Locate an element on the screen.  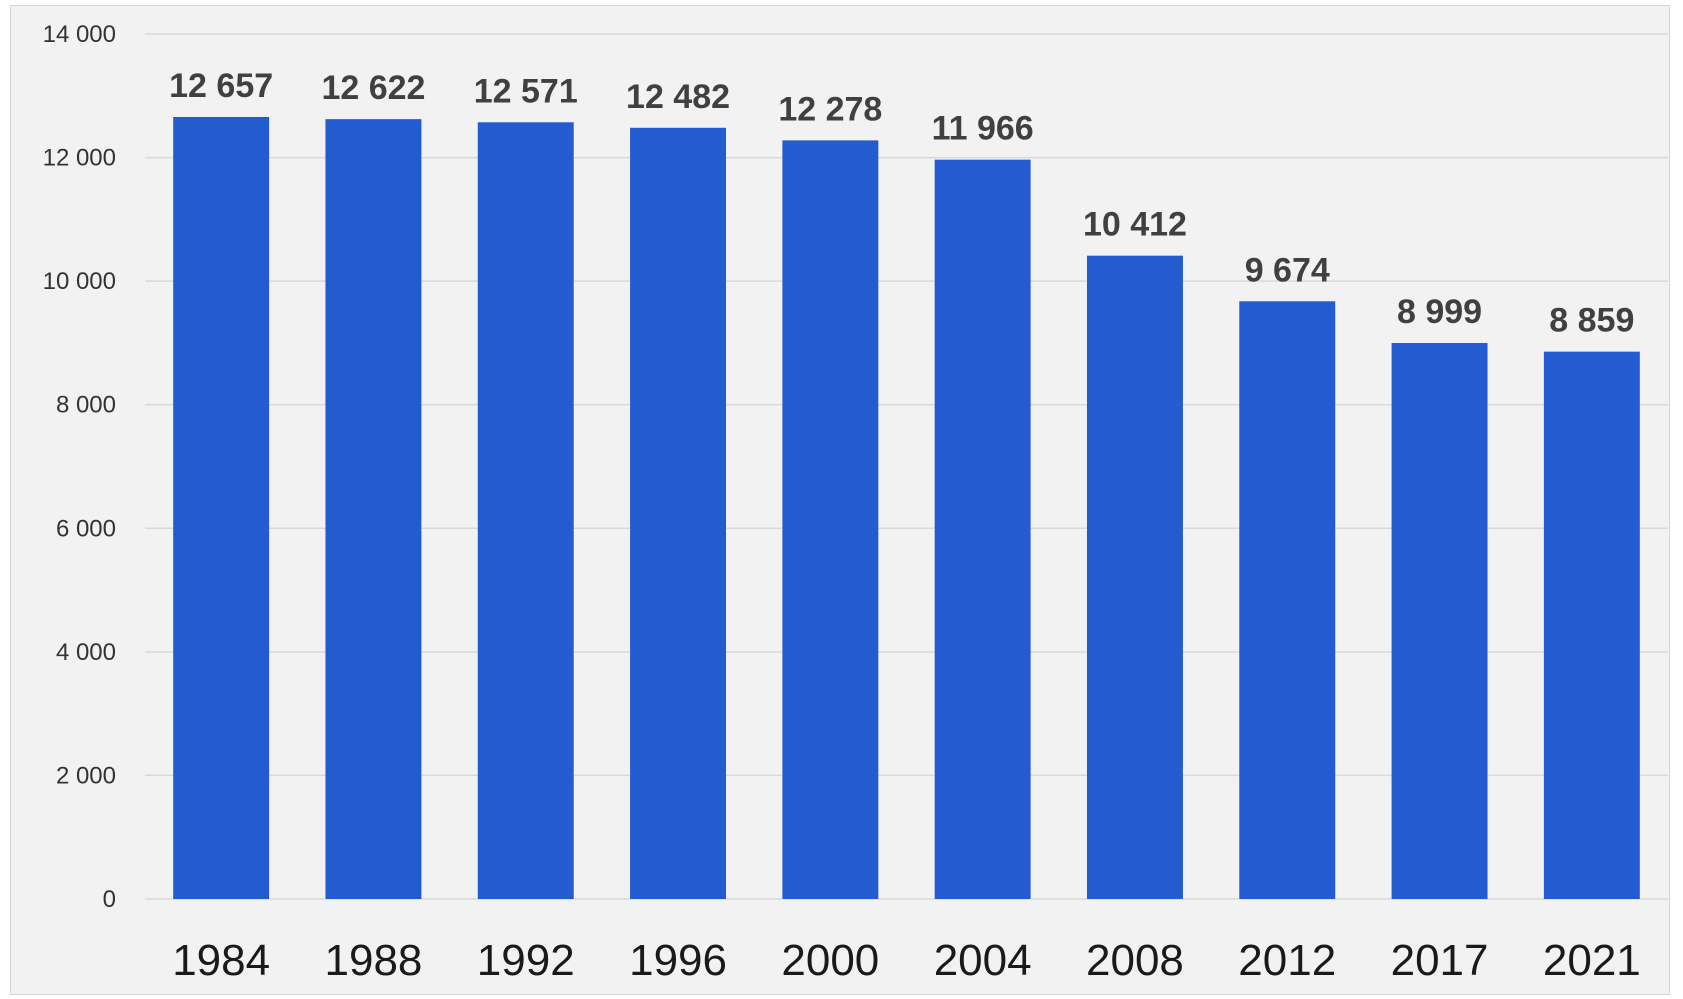
y-tick-label: 10 000 is located at coordinates (79, 281).